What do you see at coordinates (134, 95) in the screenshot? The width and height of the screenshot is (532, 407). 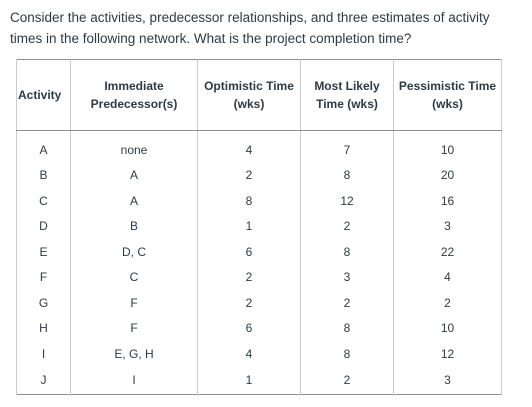 I see `header-predecessors: Immediate Predecessor(s)` at bounding box center [134, 95].